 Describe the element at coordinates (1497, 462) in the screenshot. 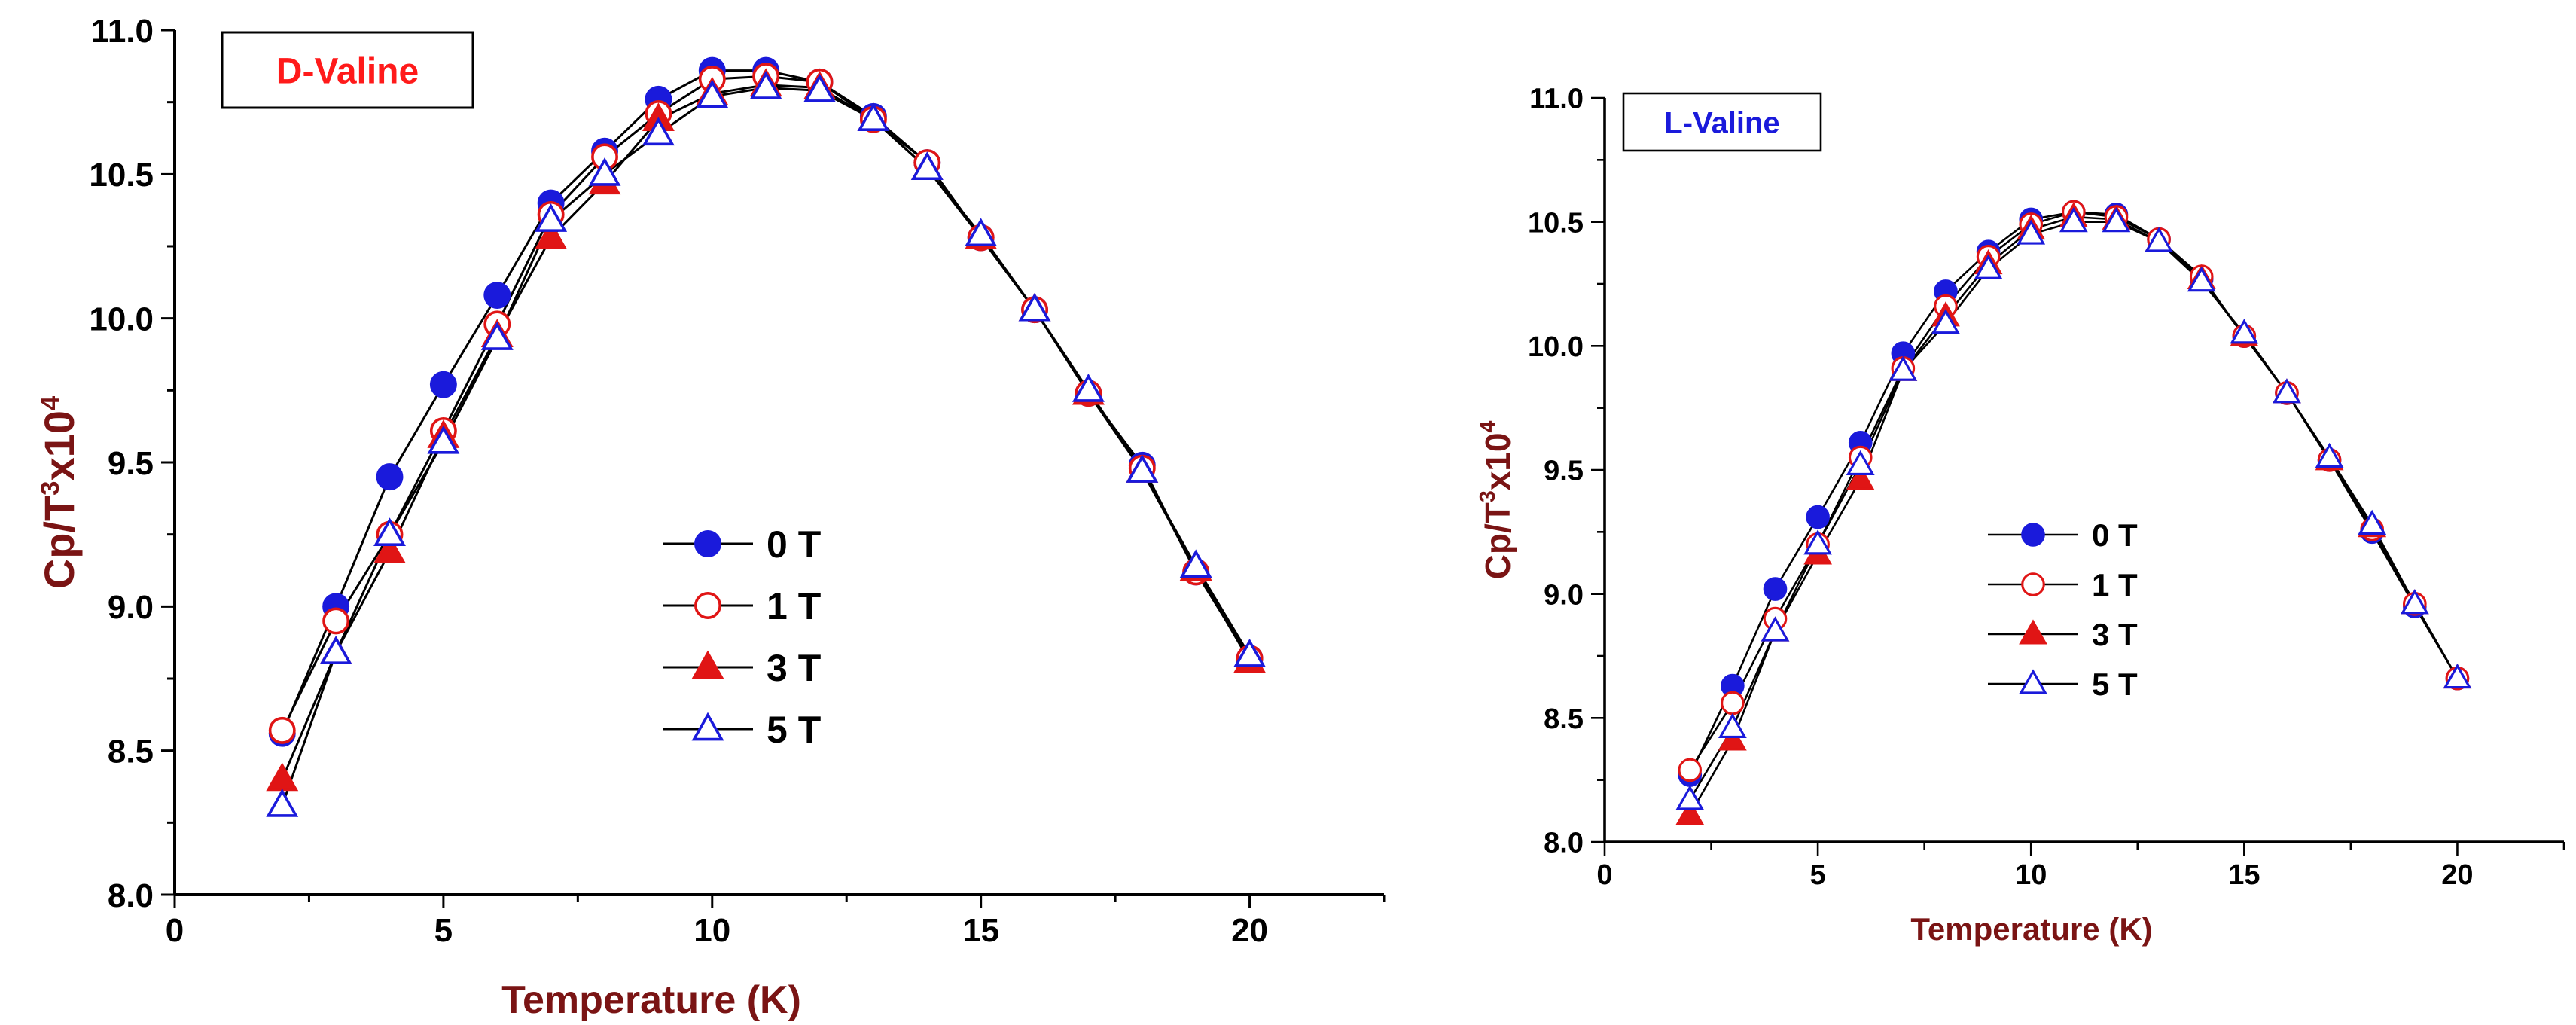

I see `y-title-tail: x10` at that location.